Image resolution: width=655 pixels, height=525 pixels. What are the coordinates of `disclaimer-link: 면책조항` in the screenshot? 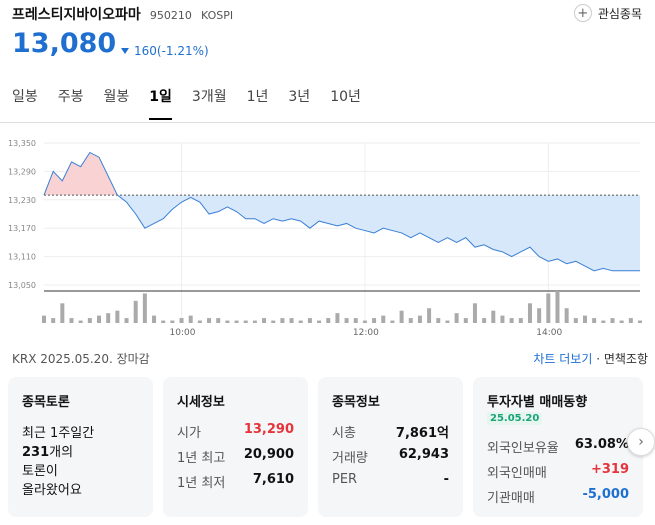 It's located at (625, 359).